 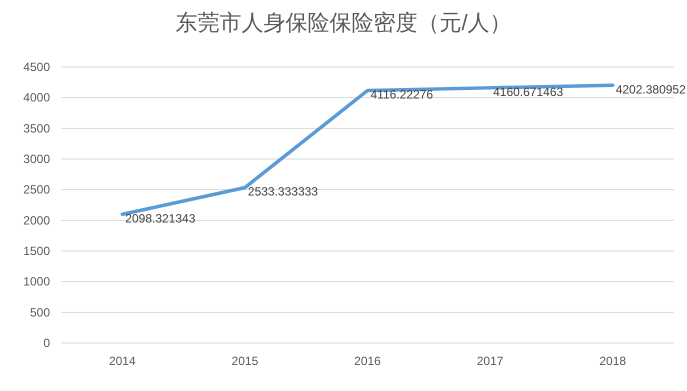 What do you see at coordinates (36, 189) in the screenshot?
I see `y-tick-label: 2500` at bounding box center [36, 189].